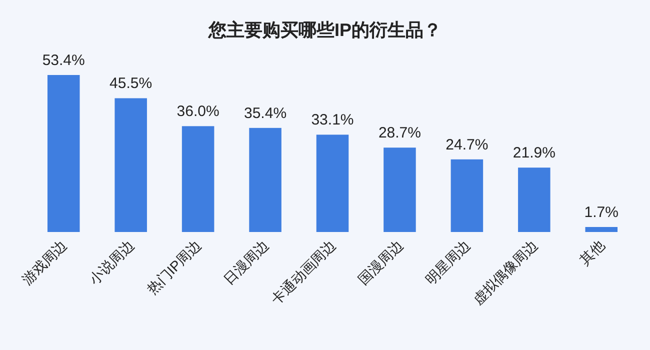  Describe the element at coordinates (534, 153) in the screenshot. I see `data-label: 21.9%` at that location.